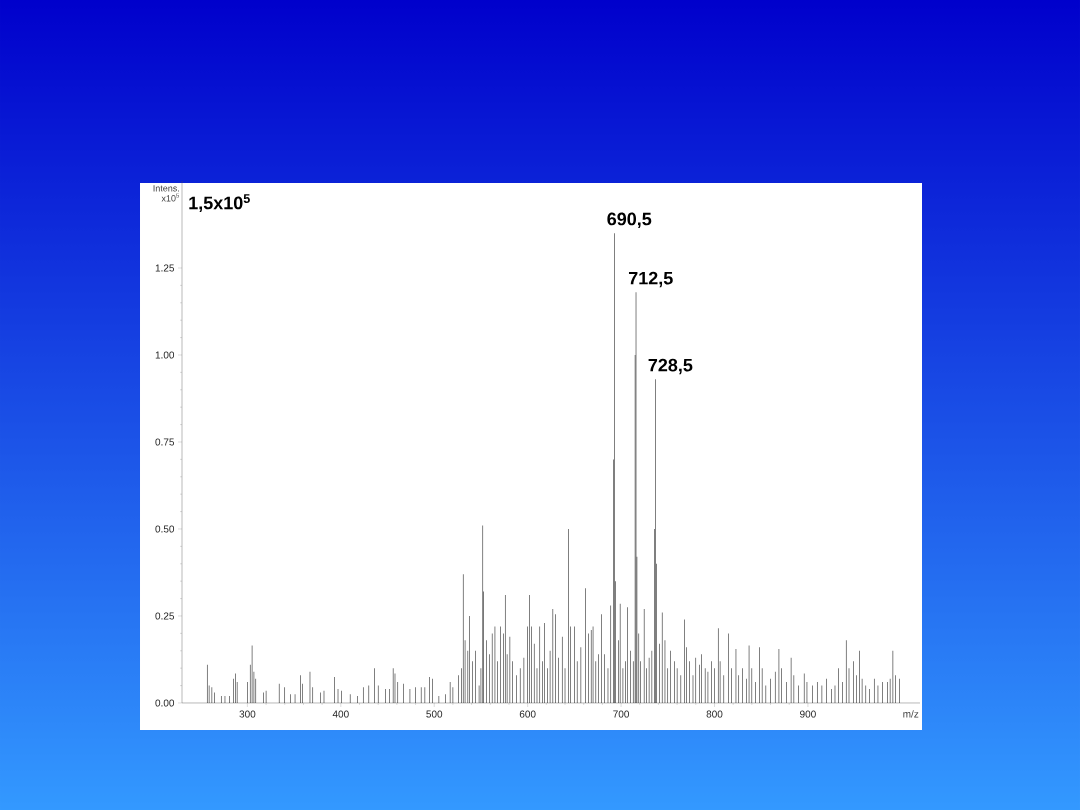  I want to click on x-tick-label: 700, so click(621, 714).